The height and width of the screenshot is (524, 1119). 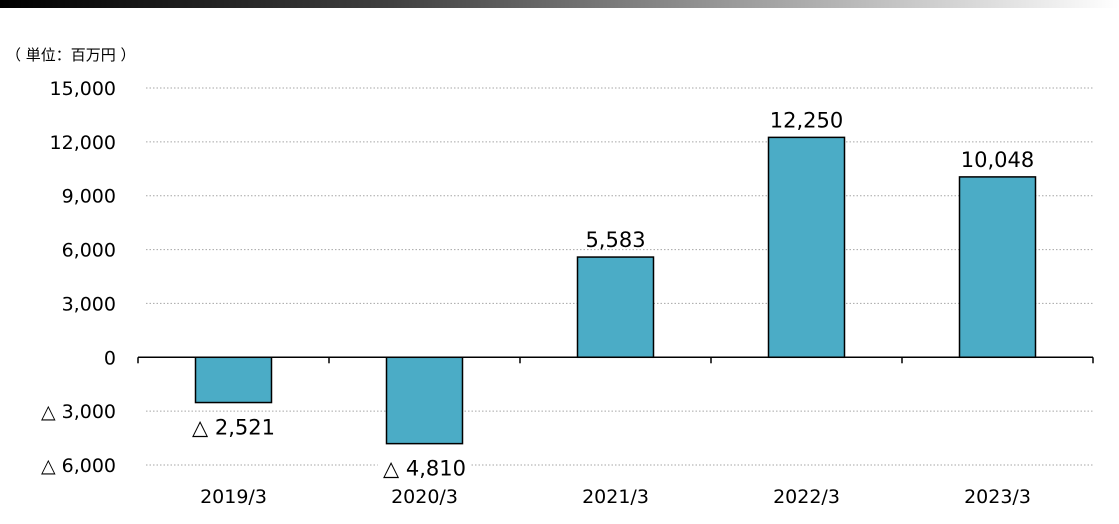 I want to click on y-tick-label: 0, so click(x=110, y=358).